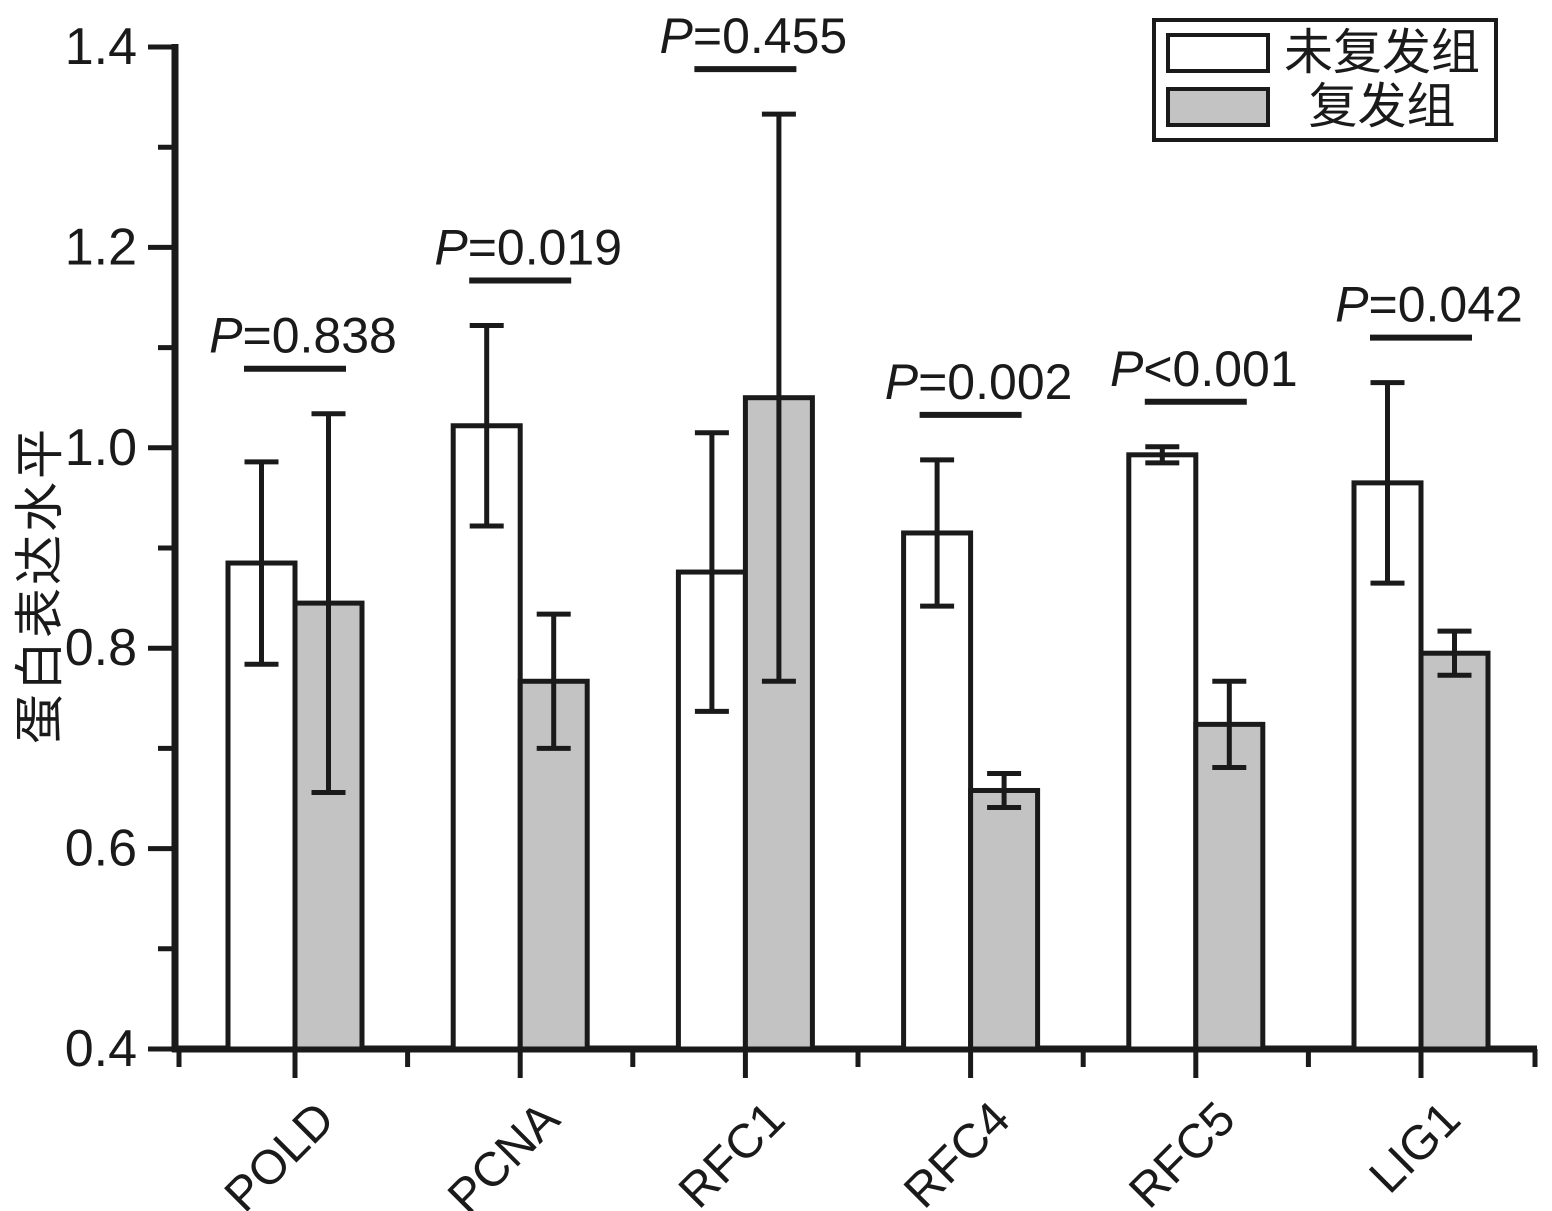  I want to click on legend-swatch-gray, so click(1218, 107).